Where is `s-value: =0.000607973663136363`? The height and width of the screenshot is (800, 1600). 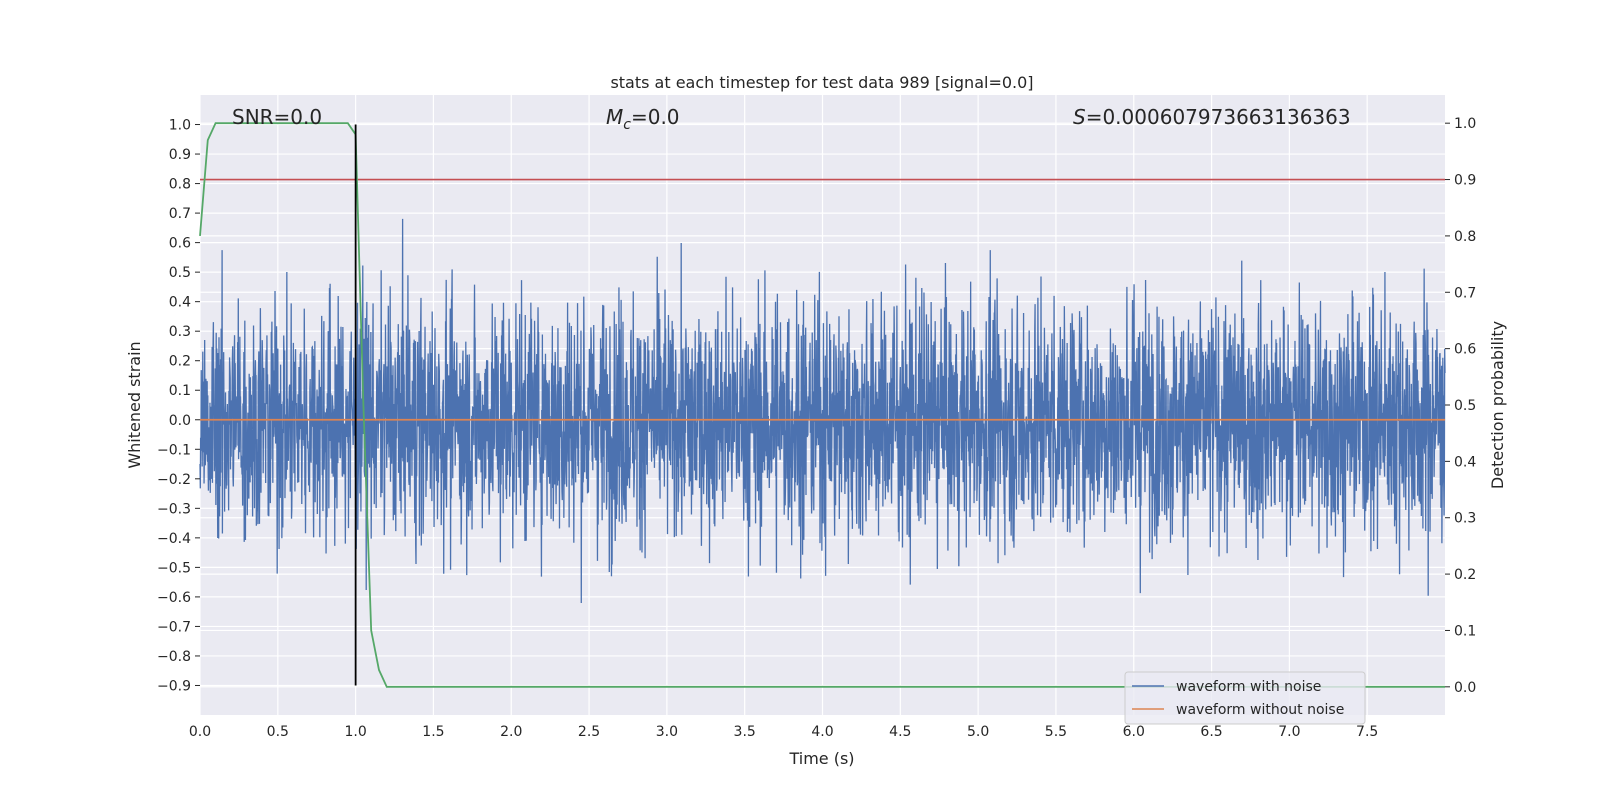
s-value: =0.000607973663136363 is located at coordinates (1218, 117).